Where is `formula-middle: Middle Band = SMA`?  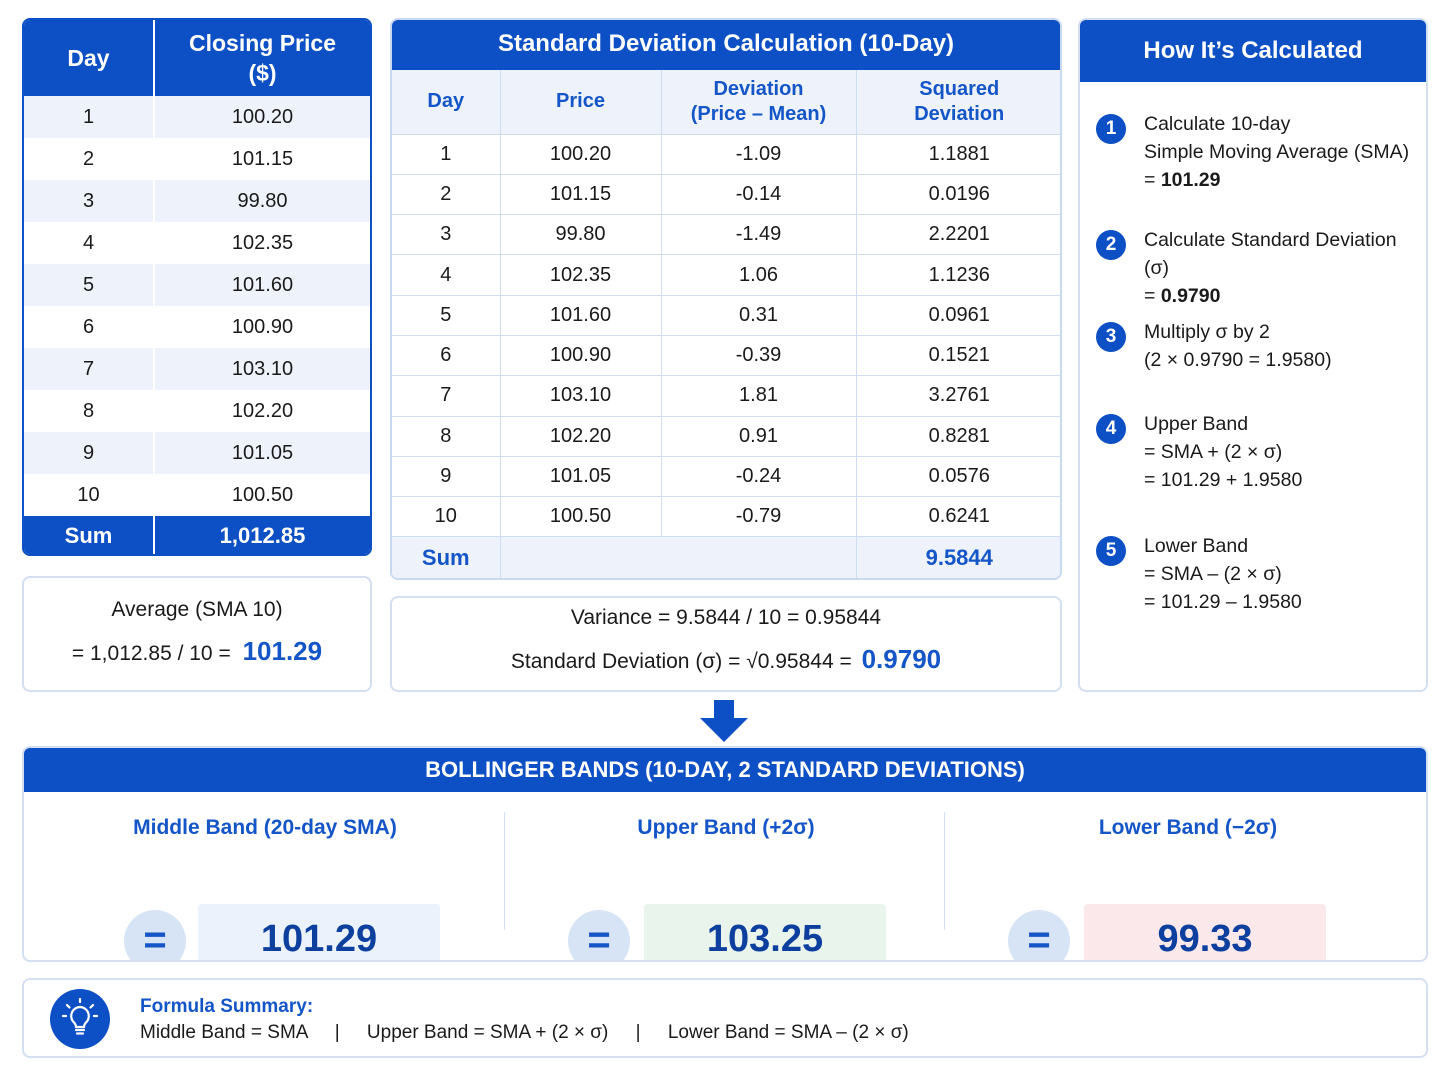
formula-middle: Middle Band = SMA is located at coordinates (224, 1032).